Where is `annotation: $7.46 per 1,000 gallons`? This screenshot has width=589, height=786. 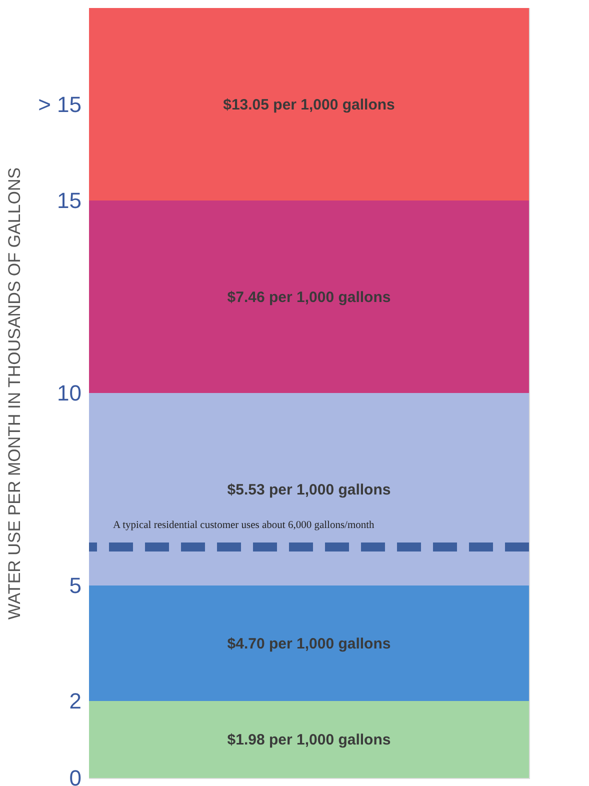
annotation: $7.46 per 1,000 gallons is located at coordinates (309, 297).